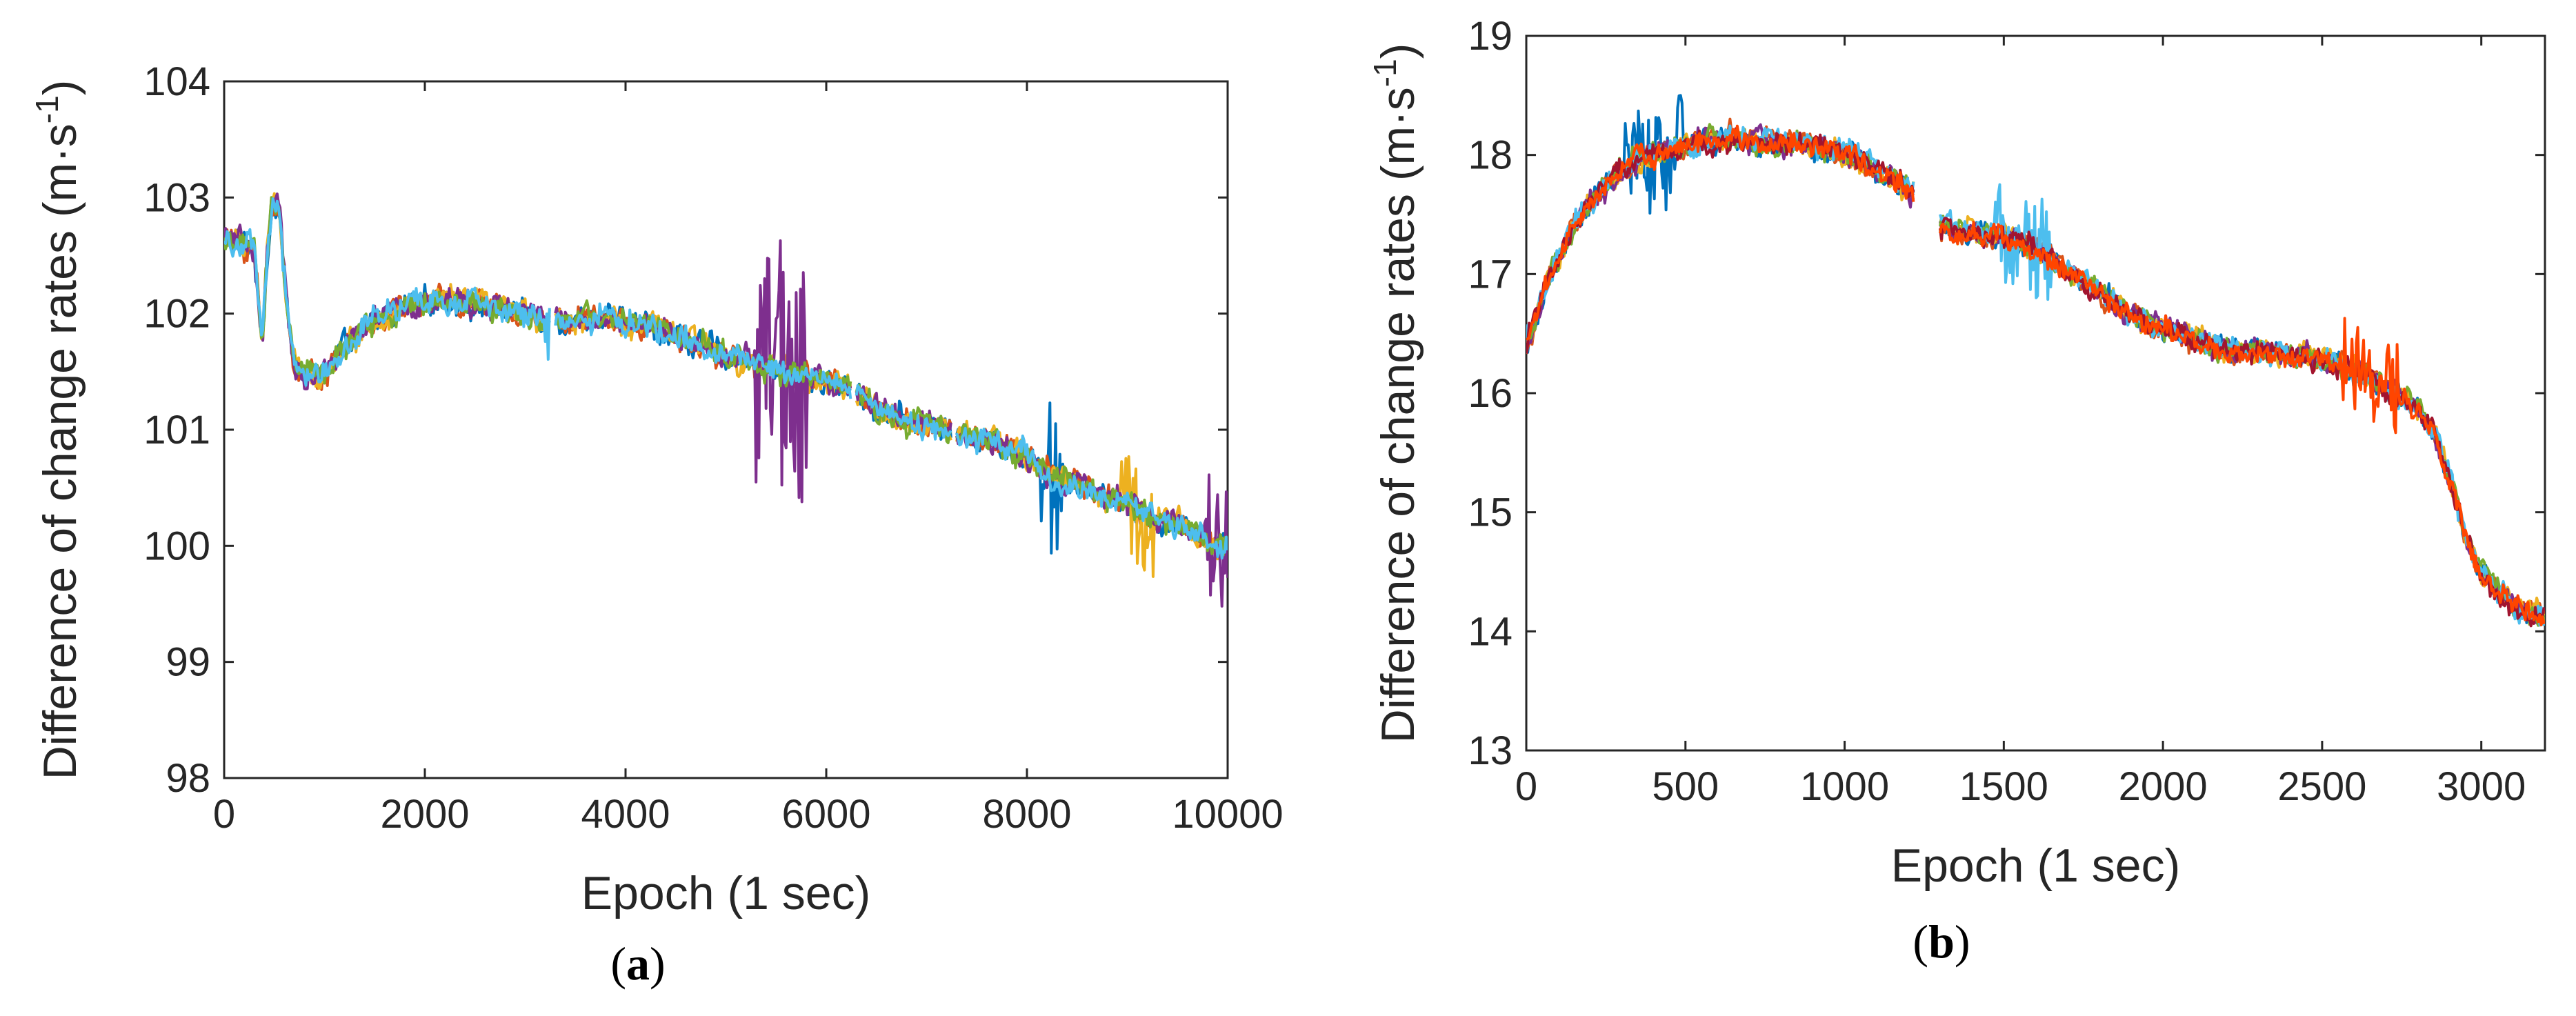 Image resolution: width=2576 pixels, height=1016 pixels. I want to click on y-tick-label: 19, so click(1490, 37).